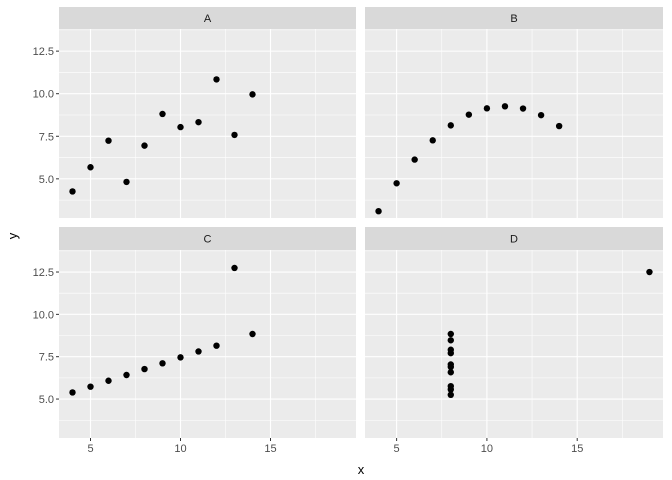 The height and width of the screenshot is (480, 672). What do you see at coordinates (335, 446) in the screenshot?
I see `x-axis-ticks: 5 10 15 5 10 15` at bounding box center [335, 446].